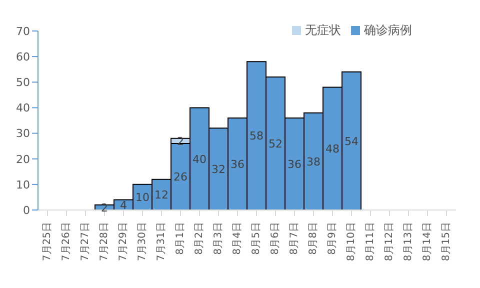 Image resolution: width=480 pixels, height=288 pixels. Describe the element at coordinates (123, 242) in the screenshot. I see `x-tick-label: 7月29日` at that location.